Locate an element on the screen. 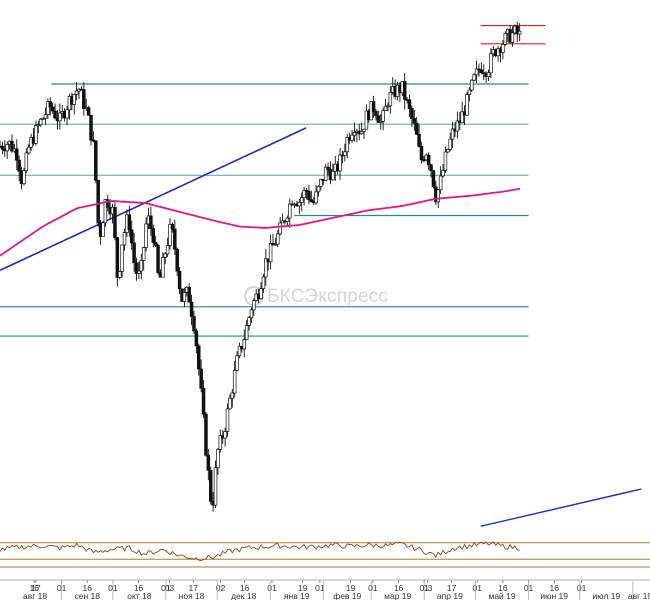 This screenshot has height=600, width=650. watermark-text: БКСЭкспресс is located at coordinates (328, 296).